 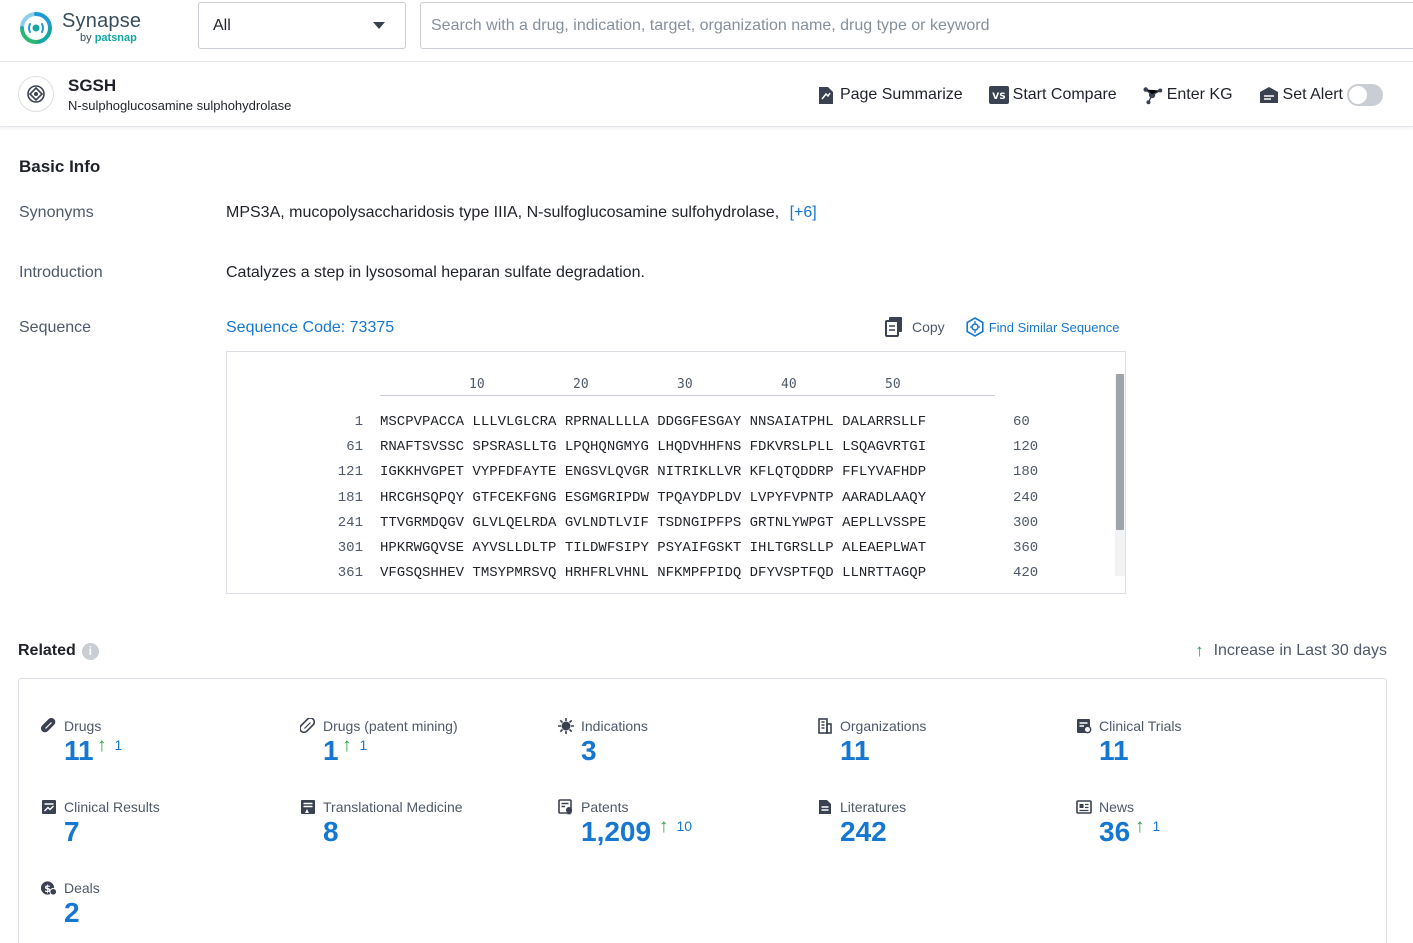 What do you see at coordinates (55, 328) in the screenshot?
I see `sequence-label: Sequence` at bounding box center [55, 328].